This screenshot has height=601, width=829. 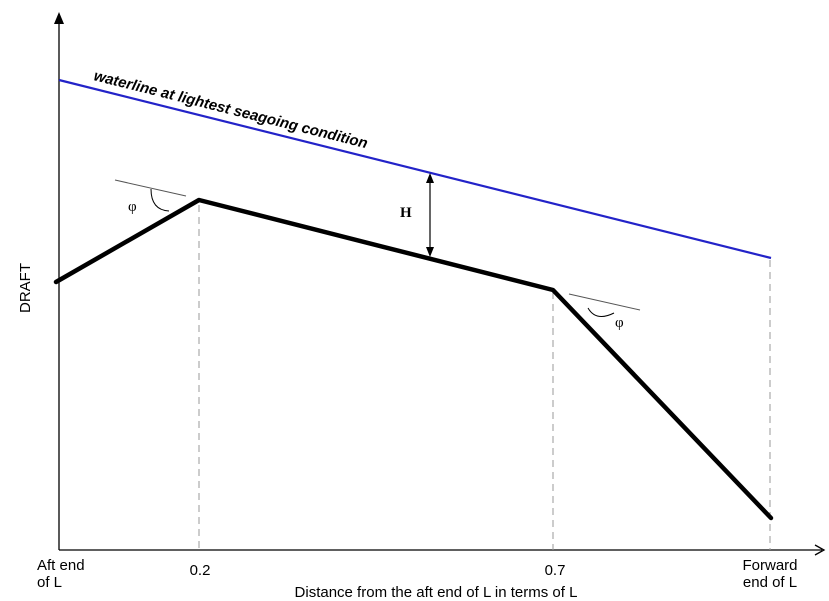 I want to click on aft-angle-marker: φ, so click(x=150, y=197).